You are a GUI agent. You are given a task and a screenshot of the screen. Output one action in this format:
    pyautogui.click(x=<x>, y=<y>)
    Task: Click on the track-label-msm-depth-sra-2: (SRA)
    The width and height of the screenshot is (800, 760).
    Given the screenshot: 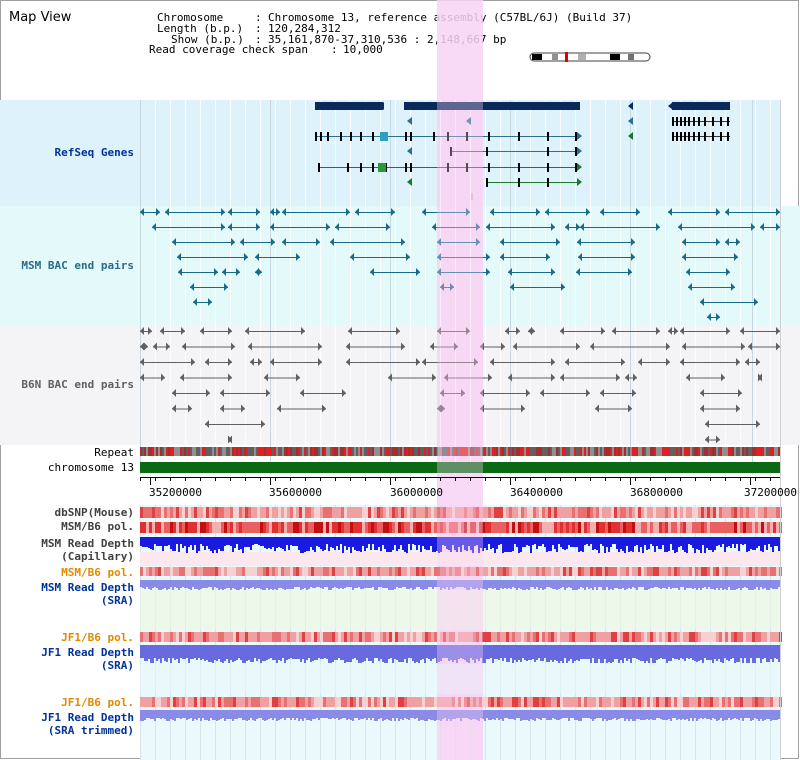 What is the action you would take?
    pyautogui.click(x=117, y=600)
    